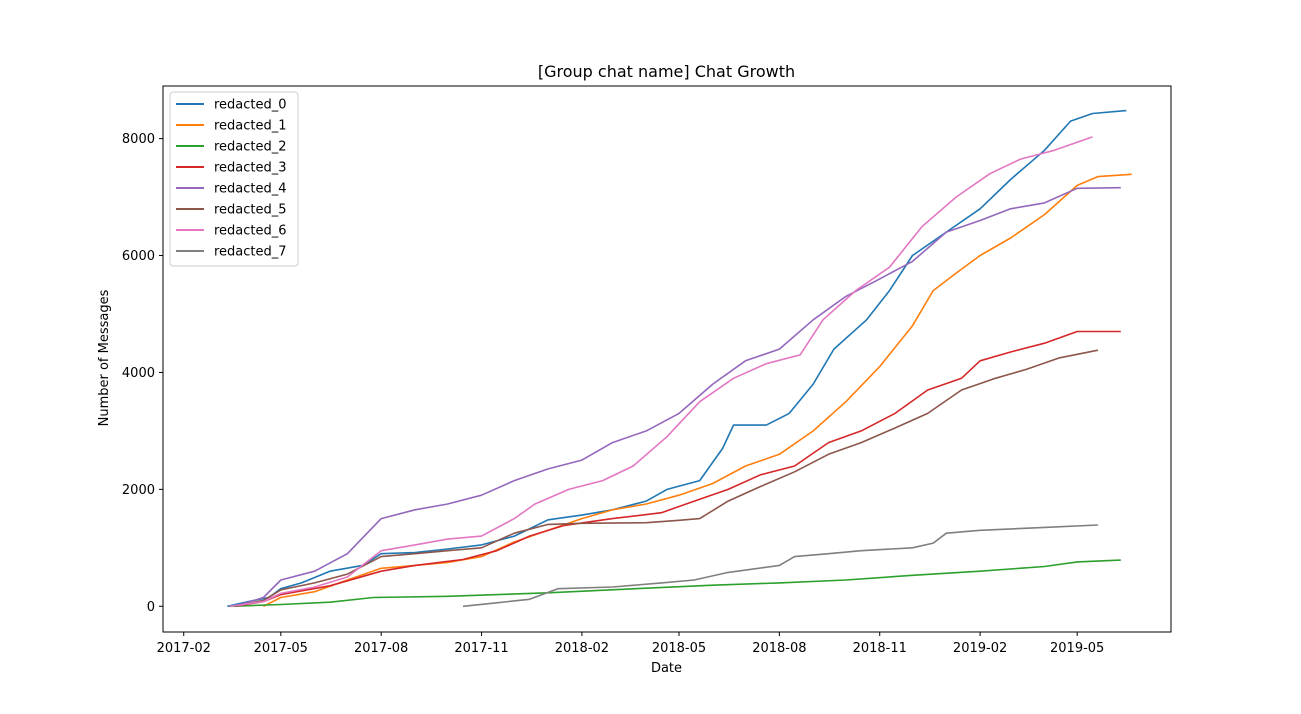  What do you see at coordinates (582, 648) in the screenshot?
I see `x-tick-label-4: 2018-02` at bounding box center [582, 648].